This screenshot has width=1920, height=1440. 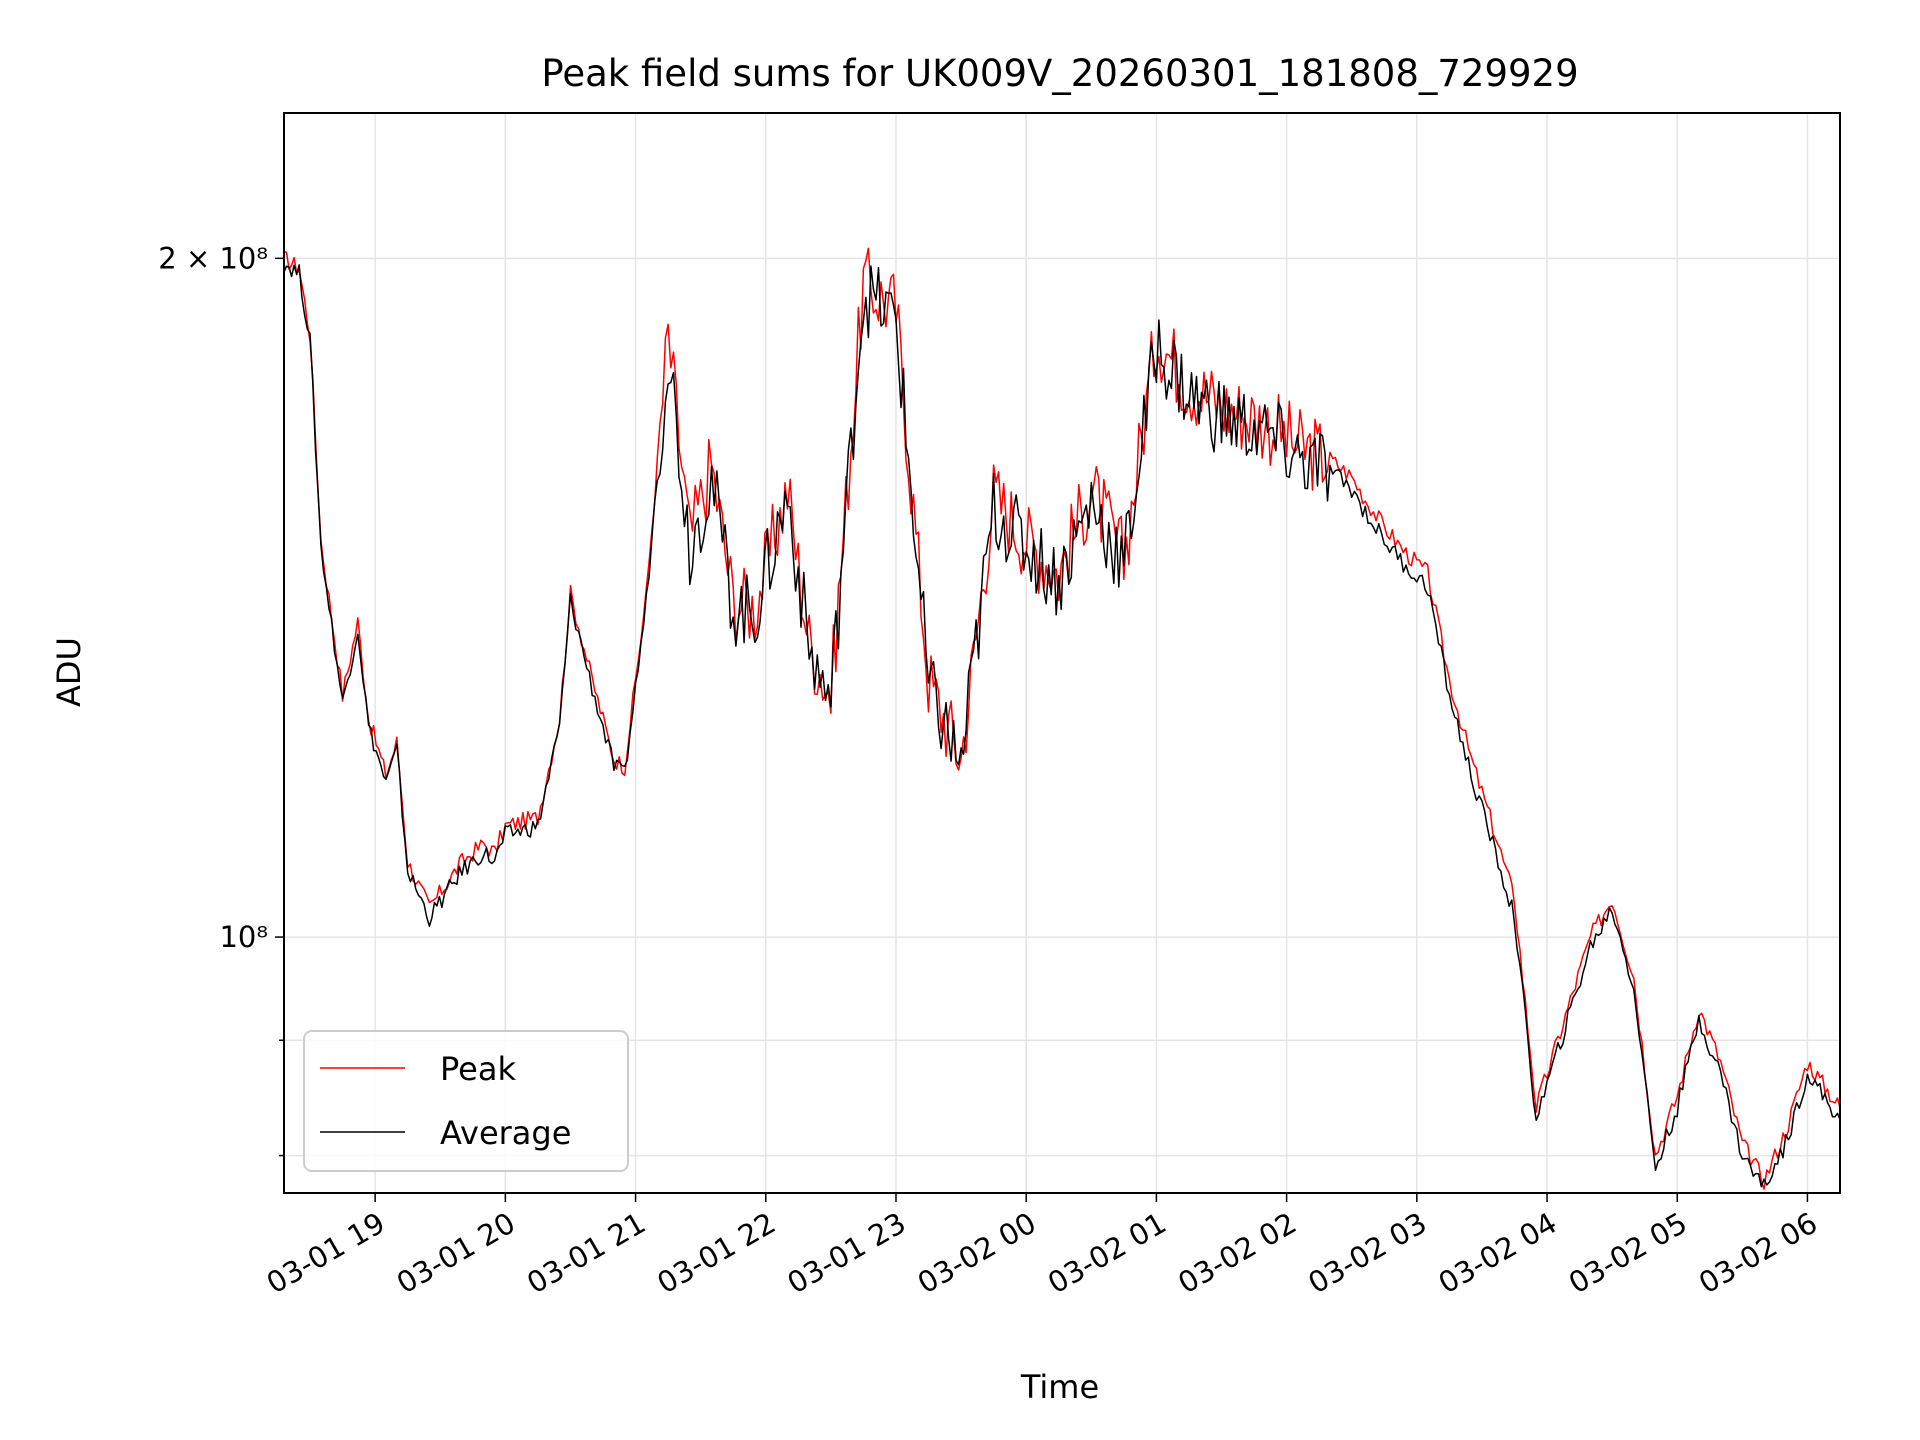 I want to click on legend-label-average: Average, so click(x=505, y=1133).